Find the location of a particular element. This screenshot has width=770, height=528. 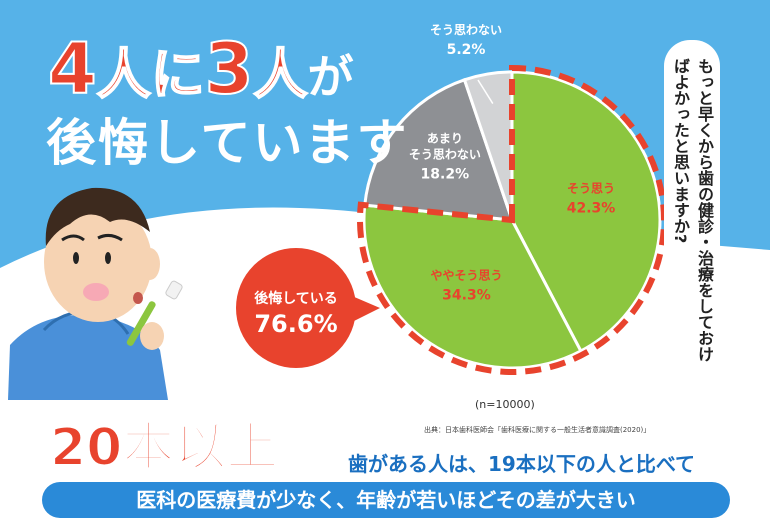

footer-banner is located at coordinates (386, 500).